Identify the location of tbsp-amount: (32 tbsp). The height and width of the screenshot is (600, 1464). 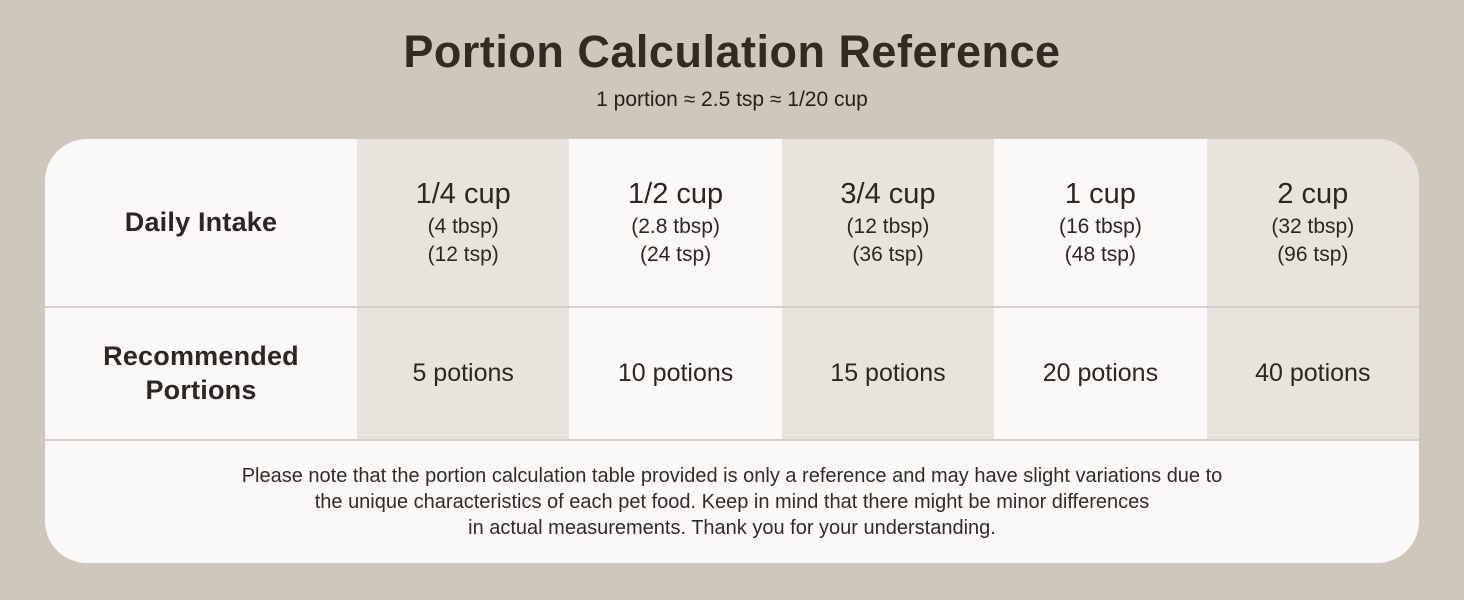
(1313, 226).